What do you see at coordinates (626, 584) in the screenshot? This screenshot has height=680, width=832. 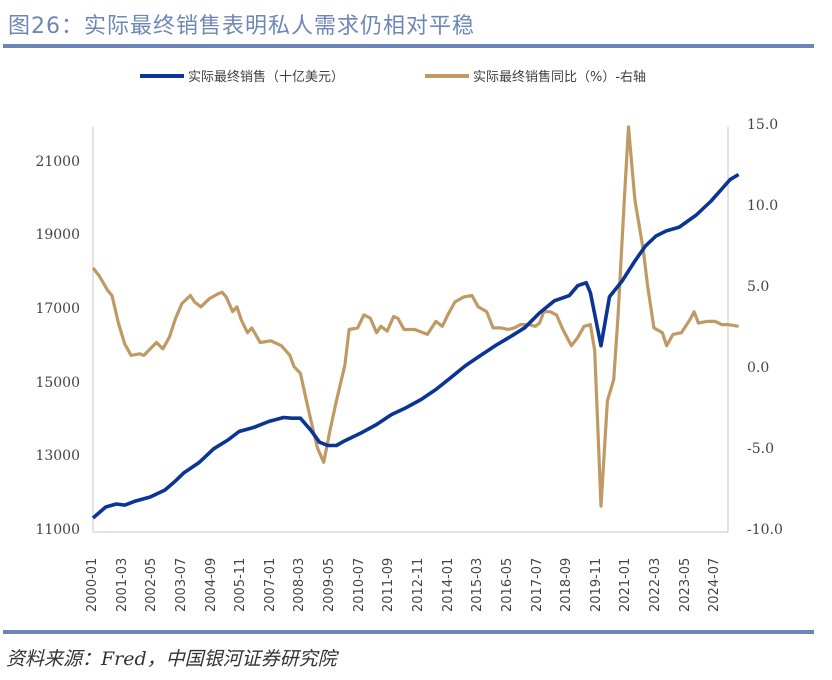 I see `x-tick-label: 2021-01` at bounding box center [626, 584].